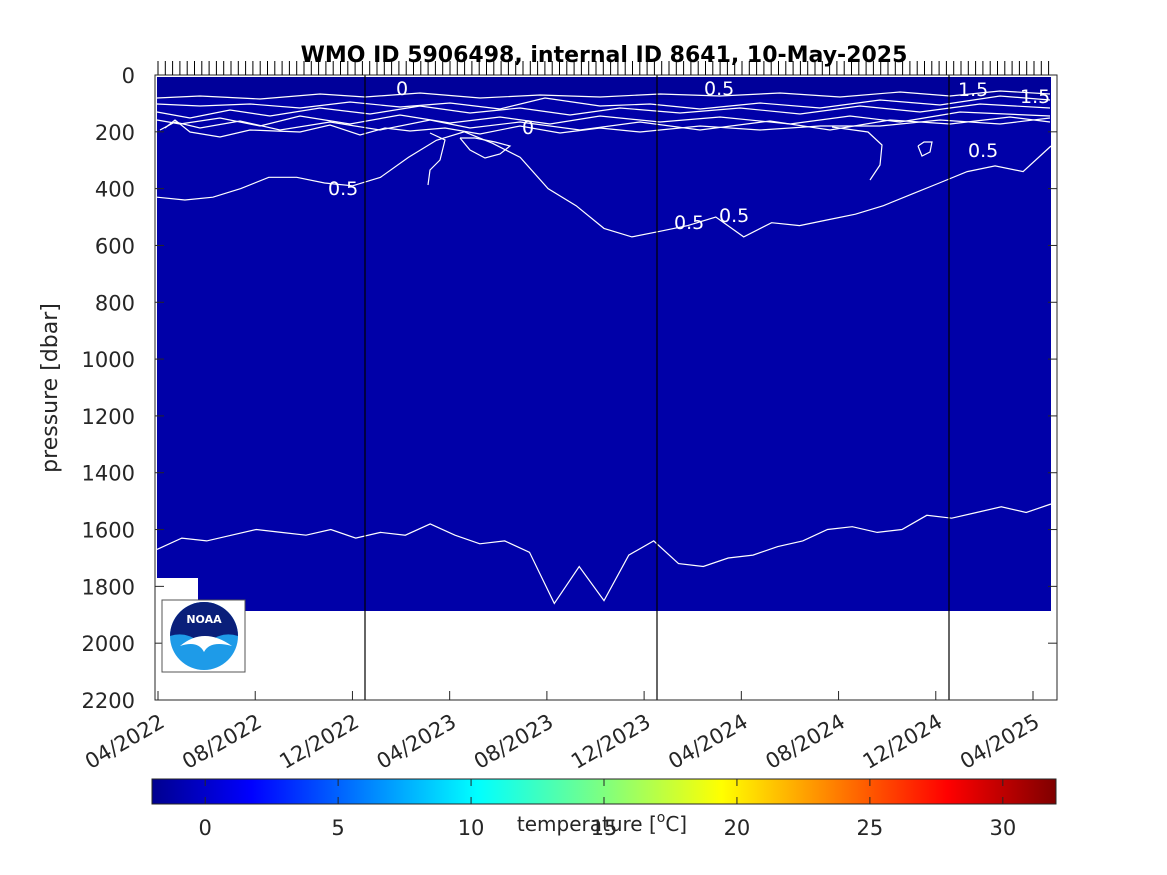 Image resolution: width=1167 pixels, height=875 pixels. What do you see at coordinates (204, 619) in the screenshot?
I see `logo-text: NOAA` at bounding box center [204, 619].